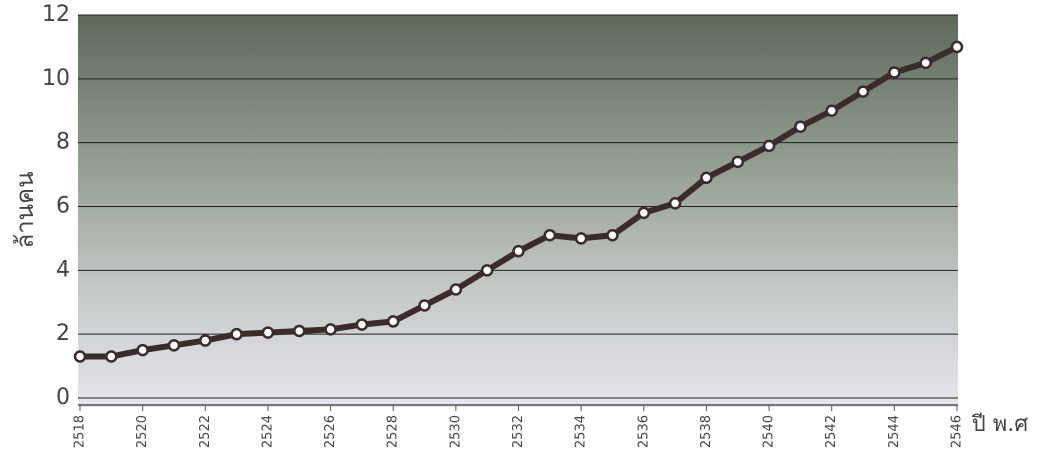 The height and width of the screenshot is (464, 1045). Describe the element at coordinates (63, 397) in the screenshot. I see `y-tick-label: 0` at that location.